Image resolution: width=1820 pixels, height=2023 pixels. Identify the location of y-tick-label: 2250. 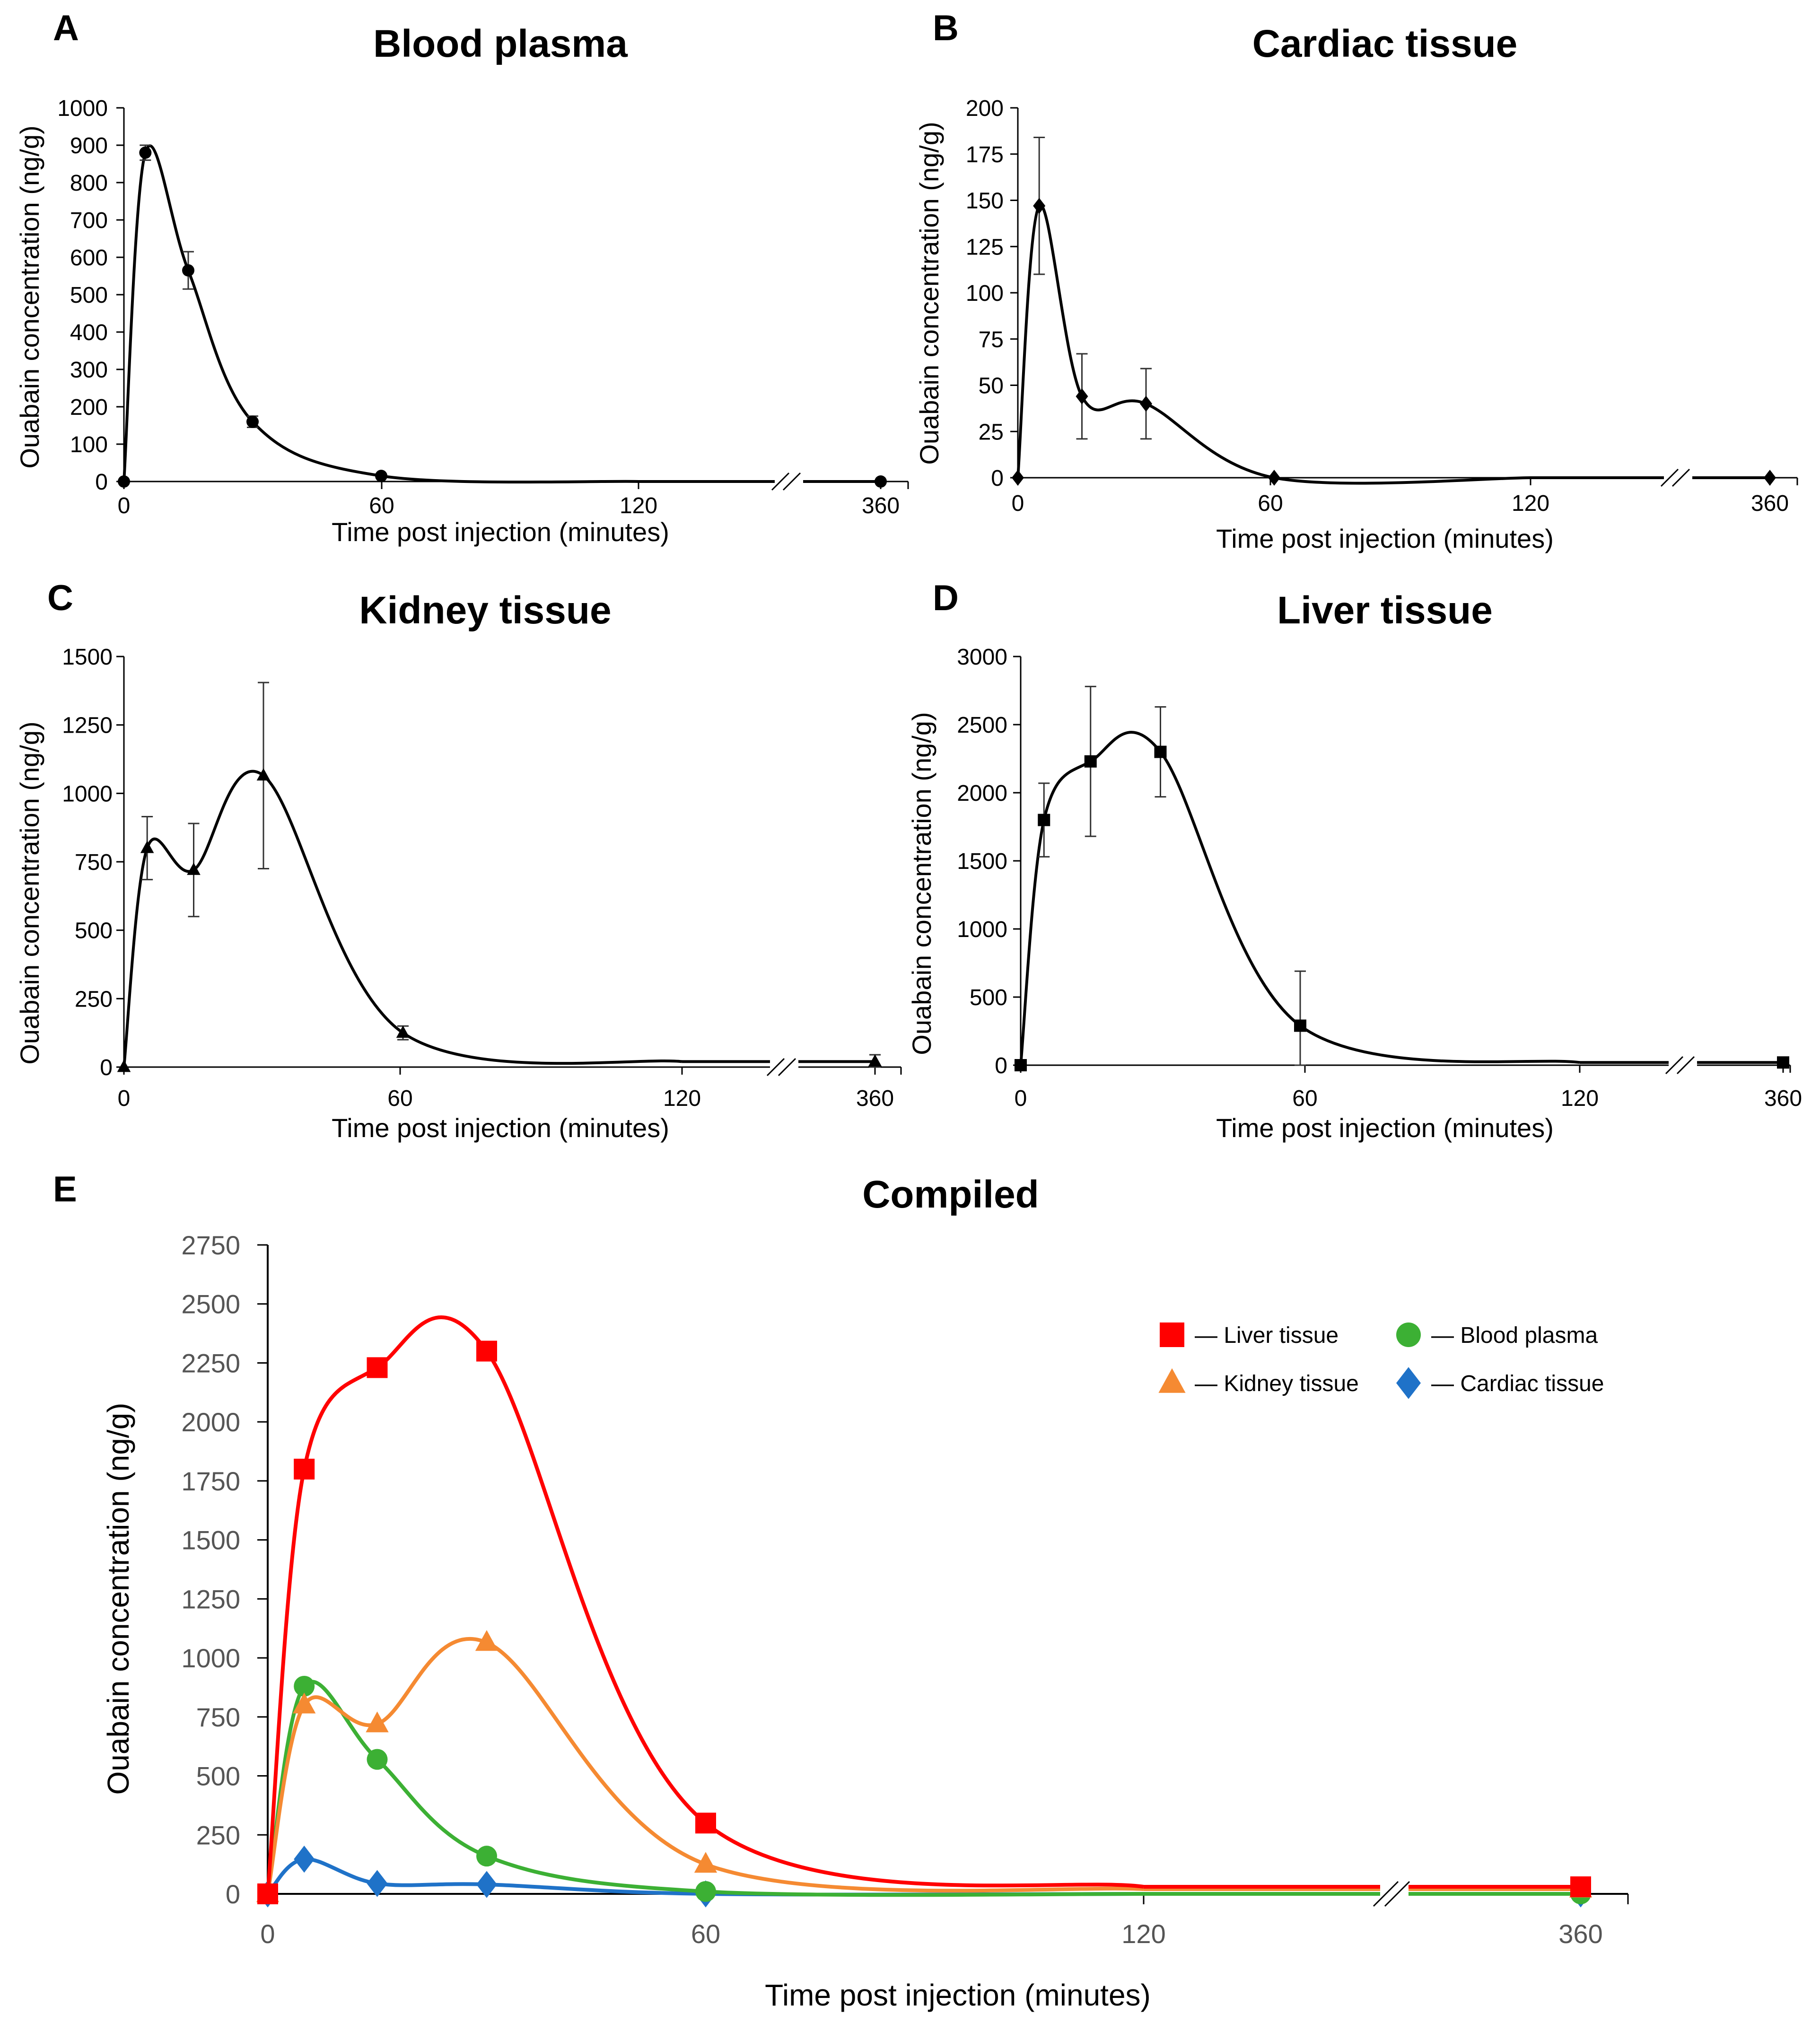
(210, 1363).